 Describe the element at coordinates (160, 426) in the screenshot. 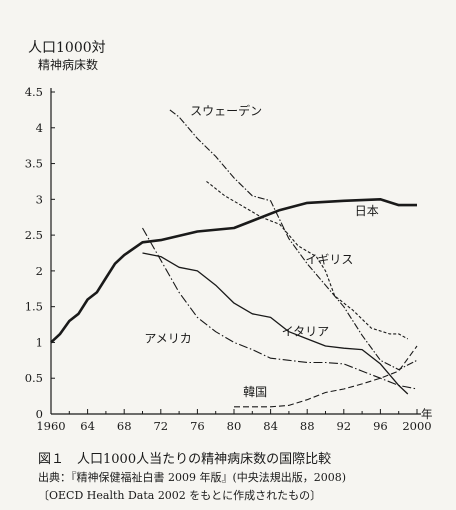

I see `x-tick-label: 72` at that location.